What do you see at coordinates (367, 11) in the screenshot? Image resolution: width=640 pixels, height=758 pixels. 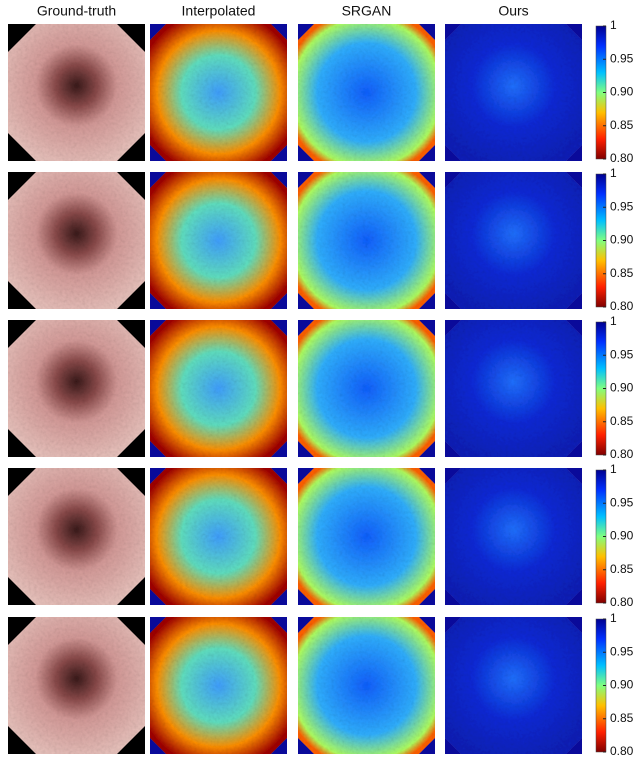 I see `column-header: SRGAN` at bounding box center [367, 11].